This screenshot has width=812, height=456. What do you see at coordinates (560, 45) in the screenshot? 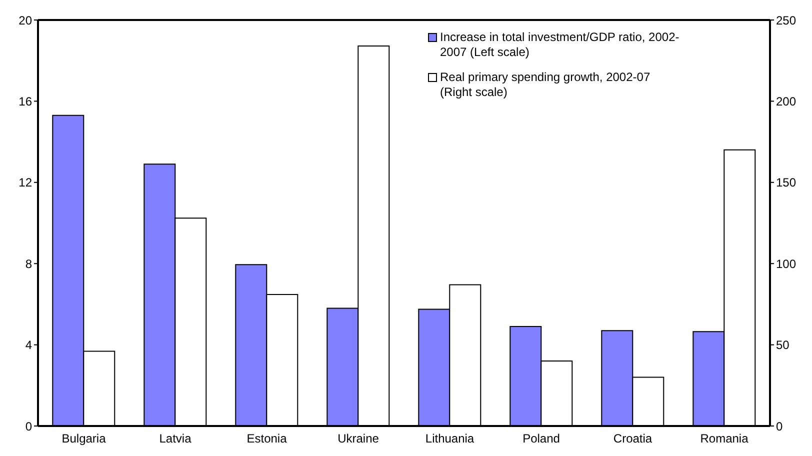
I see `legend-label: Increase in total investment/GDP ratio, 2002-2007 (Left scale)` at bounding box center [560, 45].